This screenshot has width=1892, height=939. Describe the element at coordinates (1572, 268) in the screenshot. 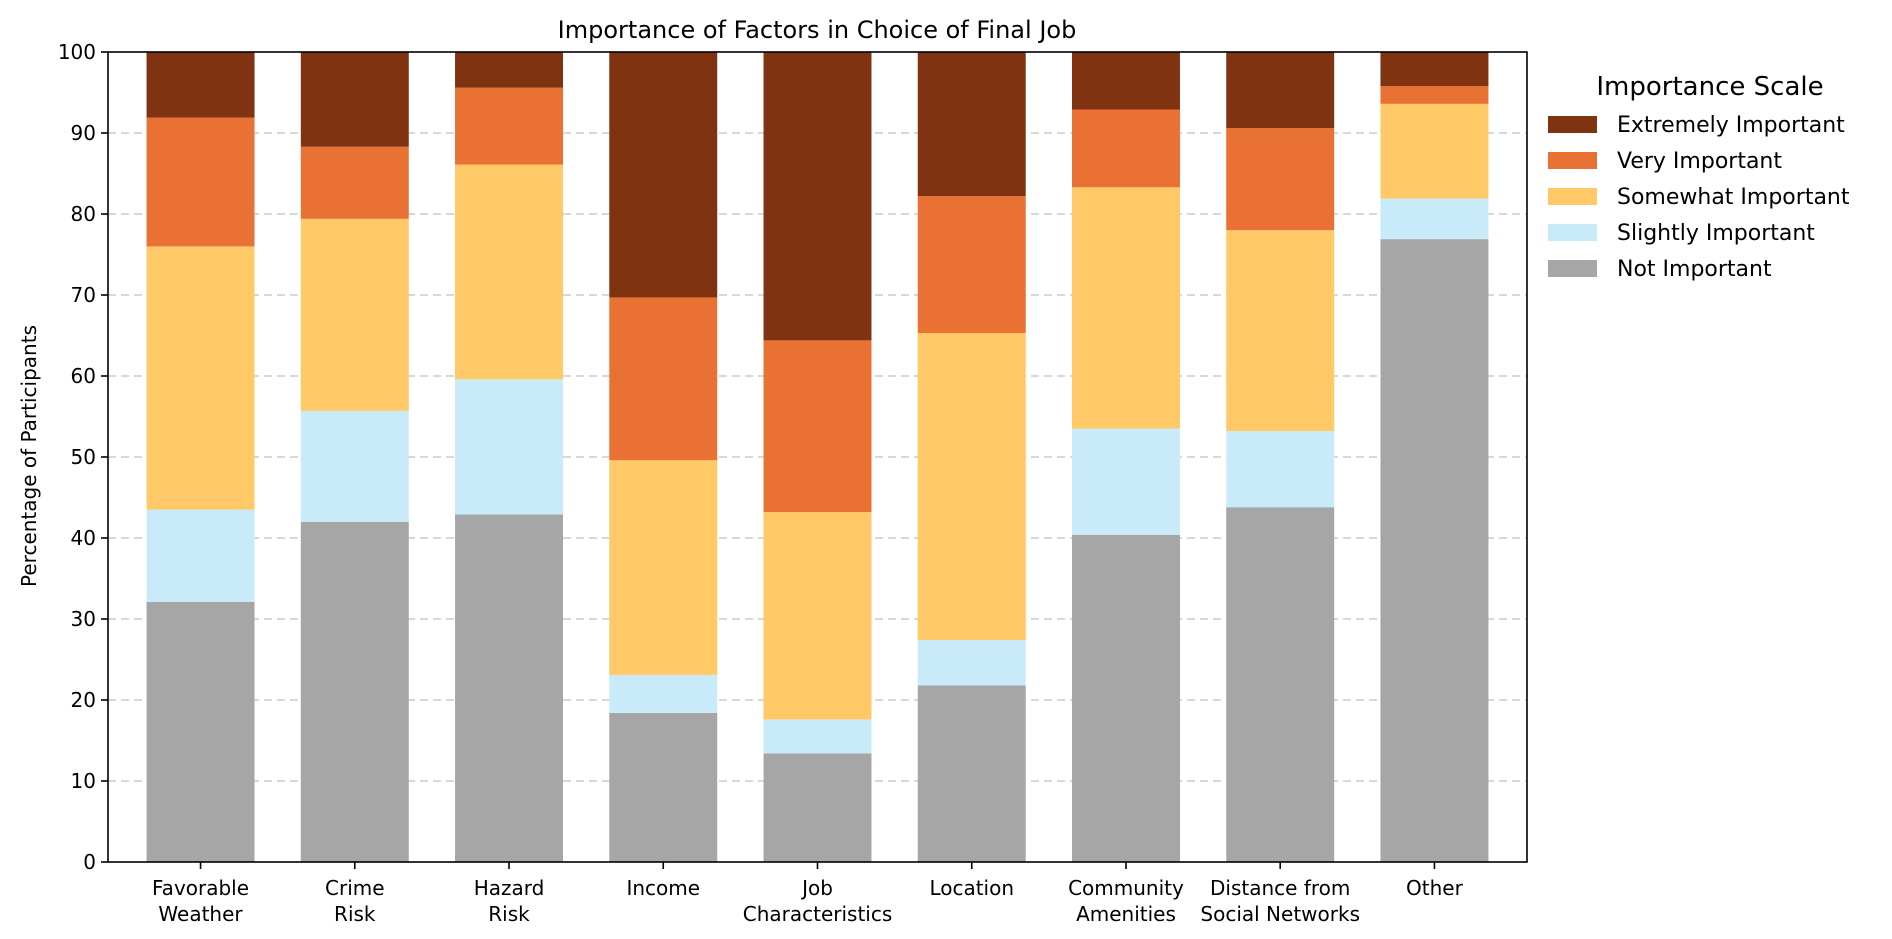

I see `legend-swatch-not-important` at that location.